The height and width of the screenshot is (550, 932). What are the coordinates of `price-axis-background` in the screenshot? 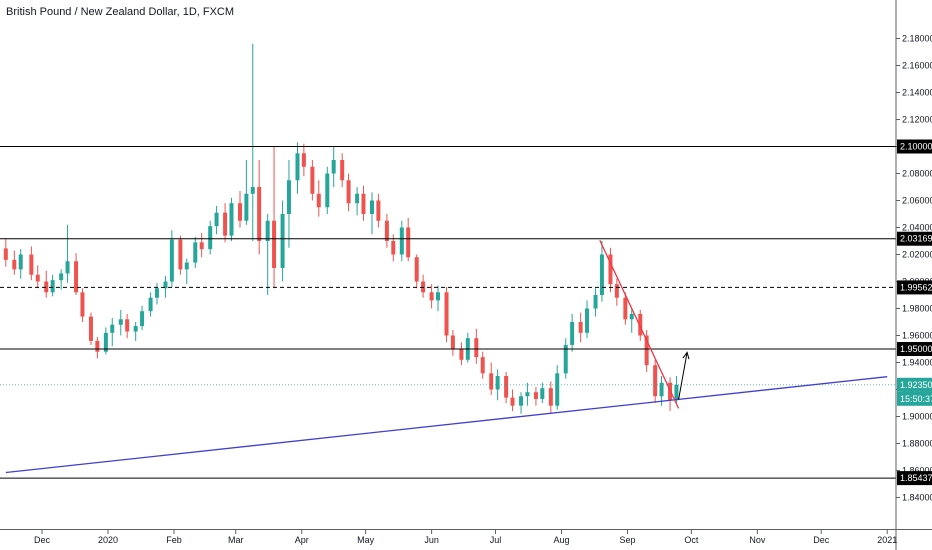 It's located at (914, 265).